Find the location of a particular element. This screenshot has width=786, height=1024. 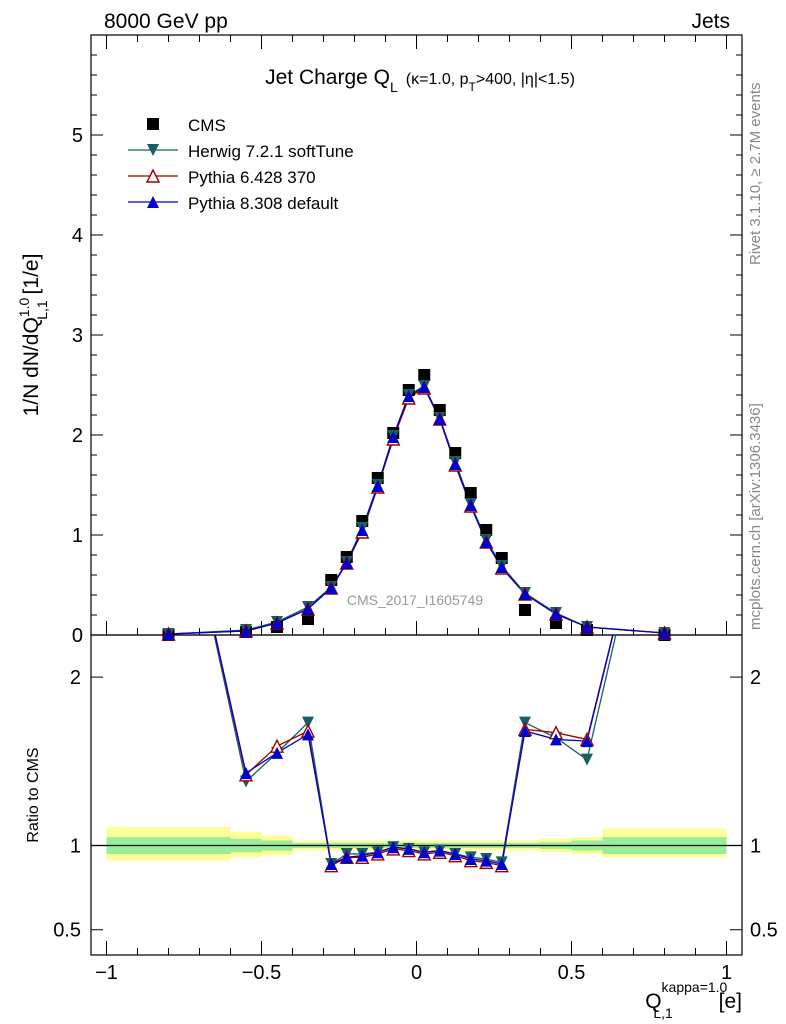

ratio-line-pythia-8-308-default is located at coordinates (414, 750).